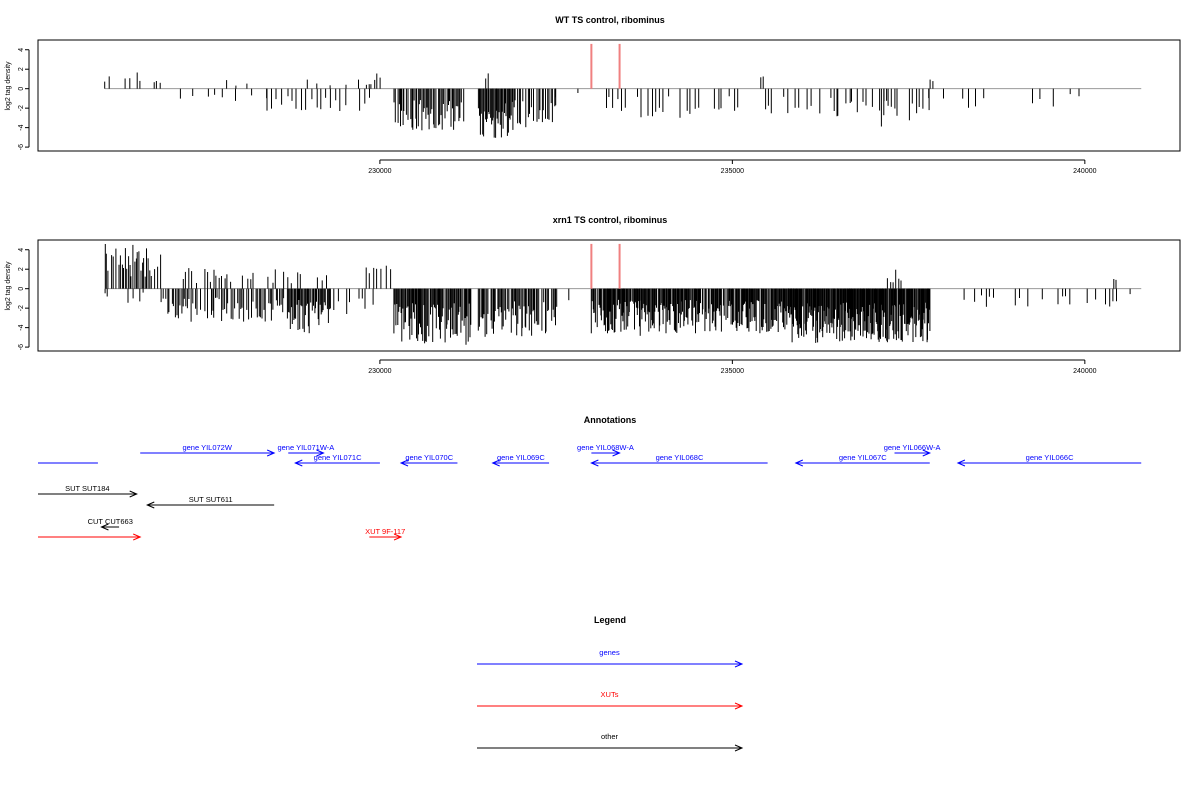 Image resolution: width=1200 pixels, height=800 pixels. I want to click on annotation-feature: CUT CUT663, so click(110, 524).